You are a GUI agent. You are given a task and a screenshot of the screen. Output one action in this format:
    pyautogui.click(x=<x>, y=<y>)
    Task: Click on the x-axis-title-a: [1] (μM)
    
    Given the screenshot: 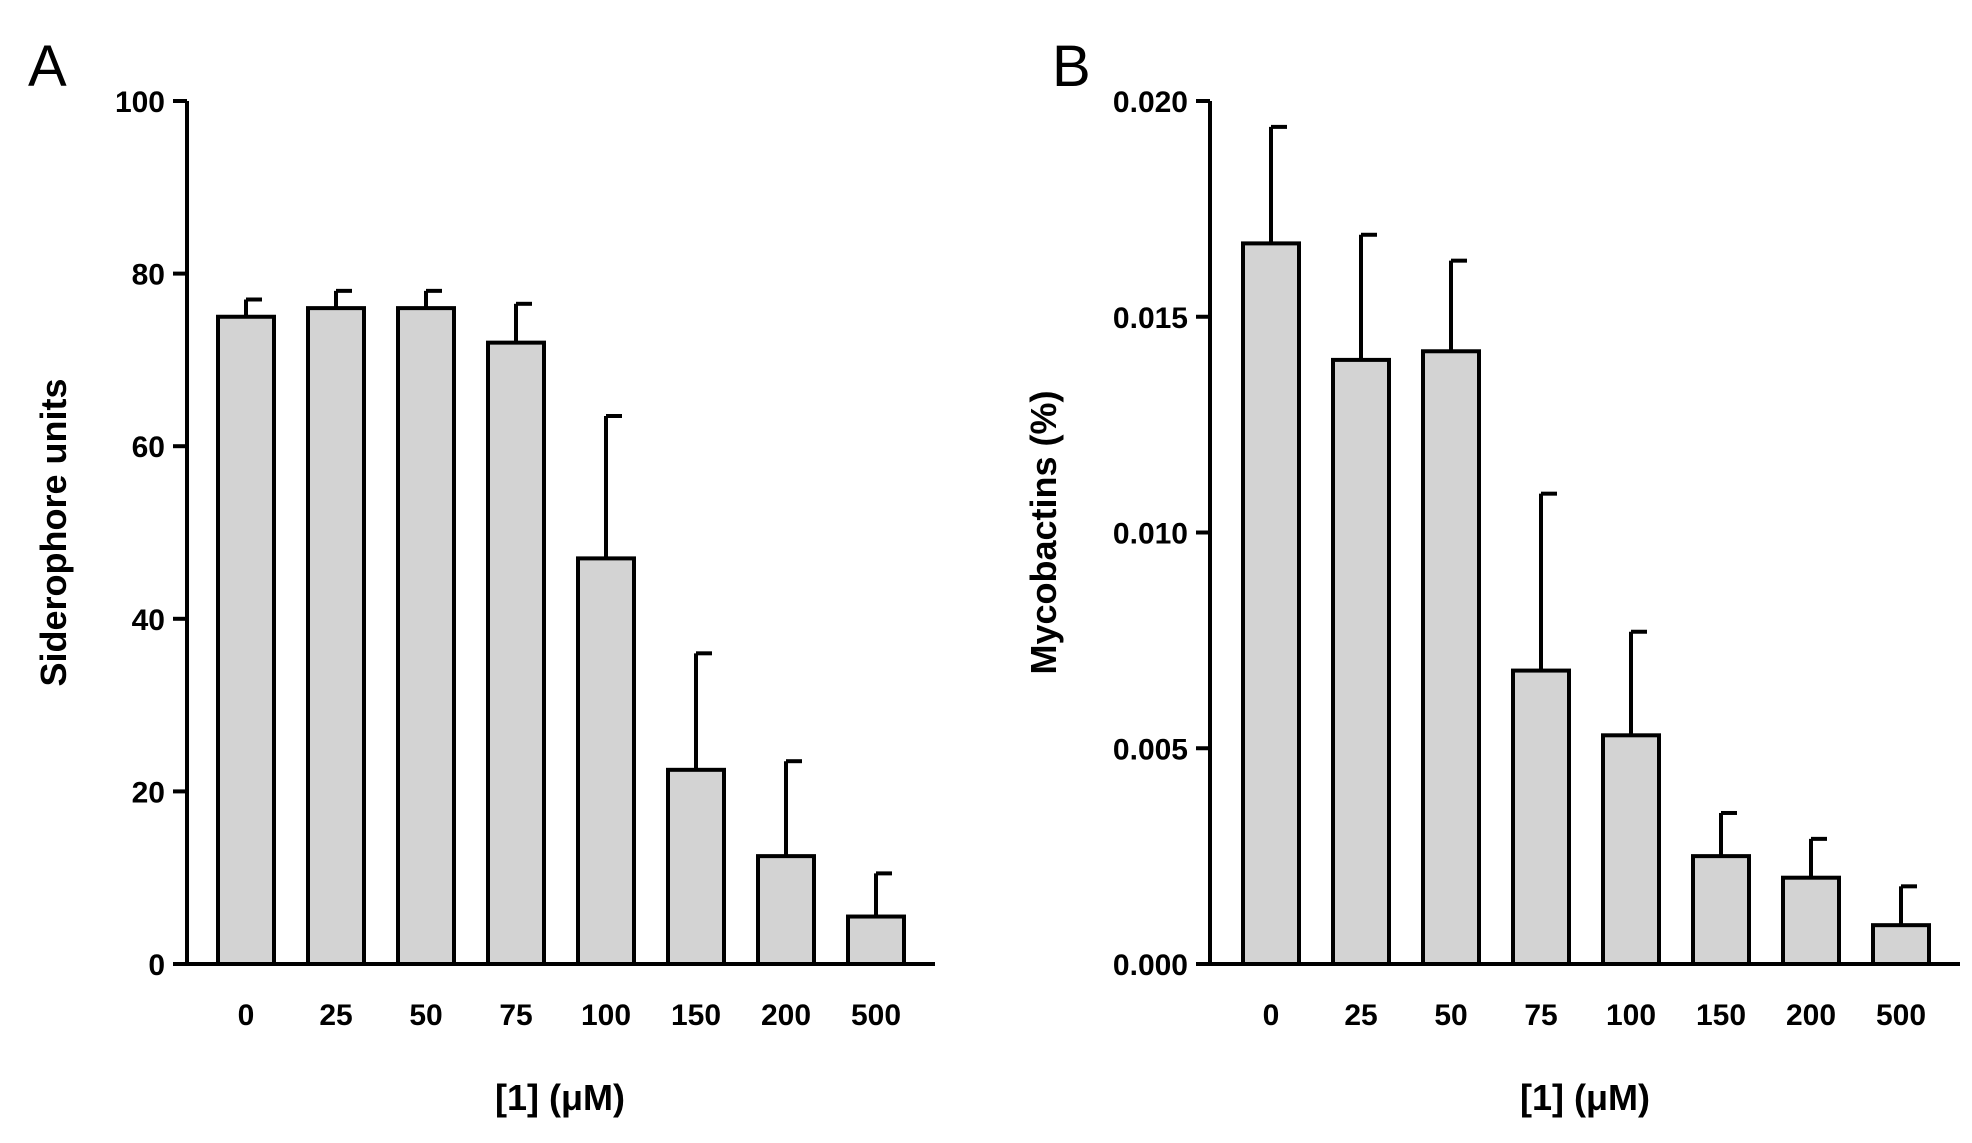 What is the action you would take?
    pyautogui.click(x=560, y=1097)
    